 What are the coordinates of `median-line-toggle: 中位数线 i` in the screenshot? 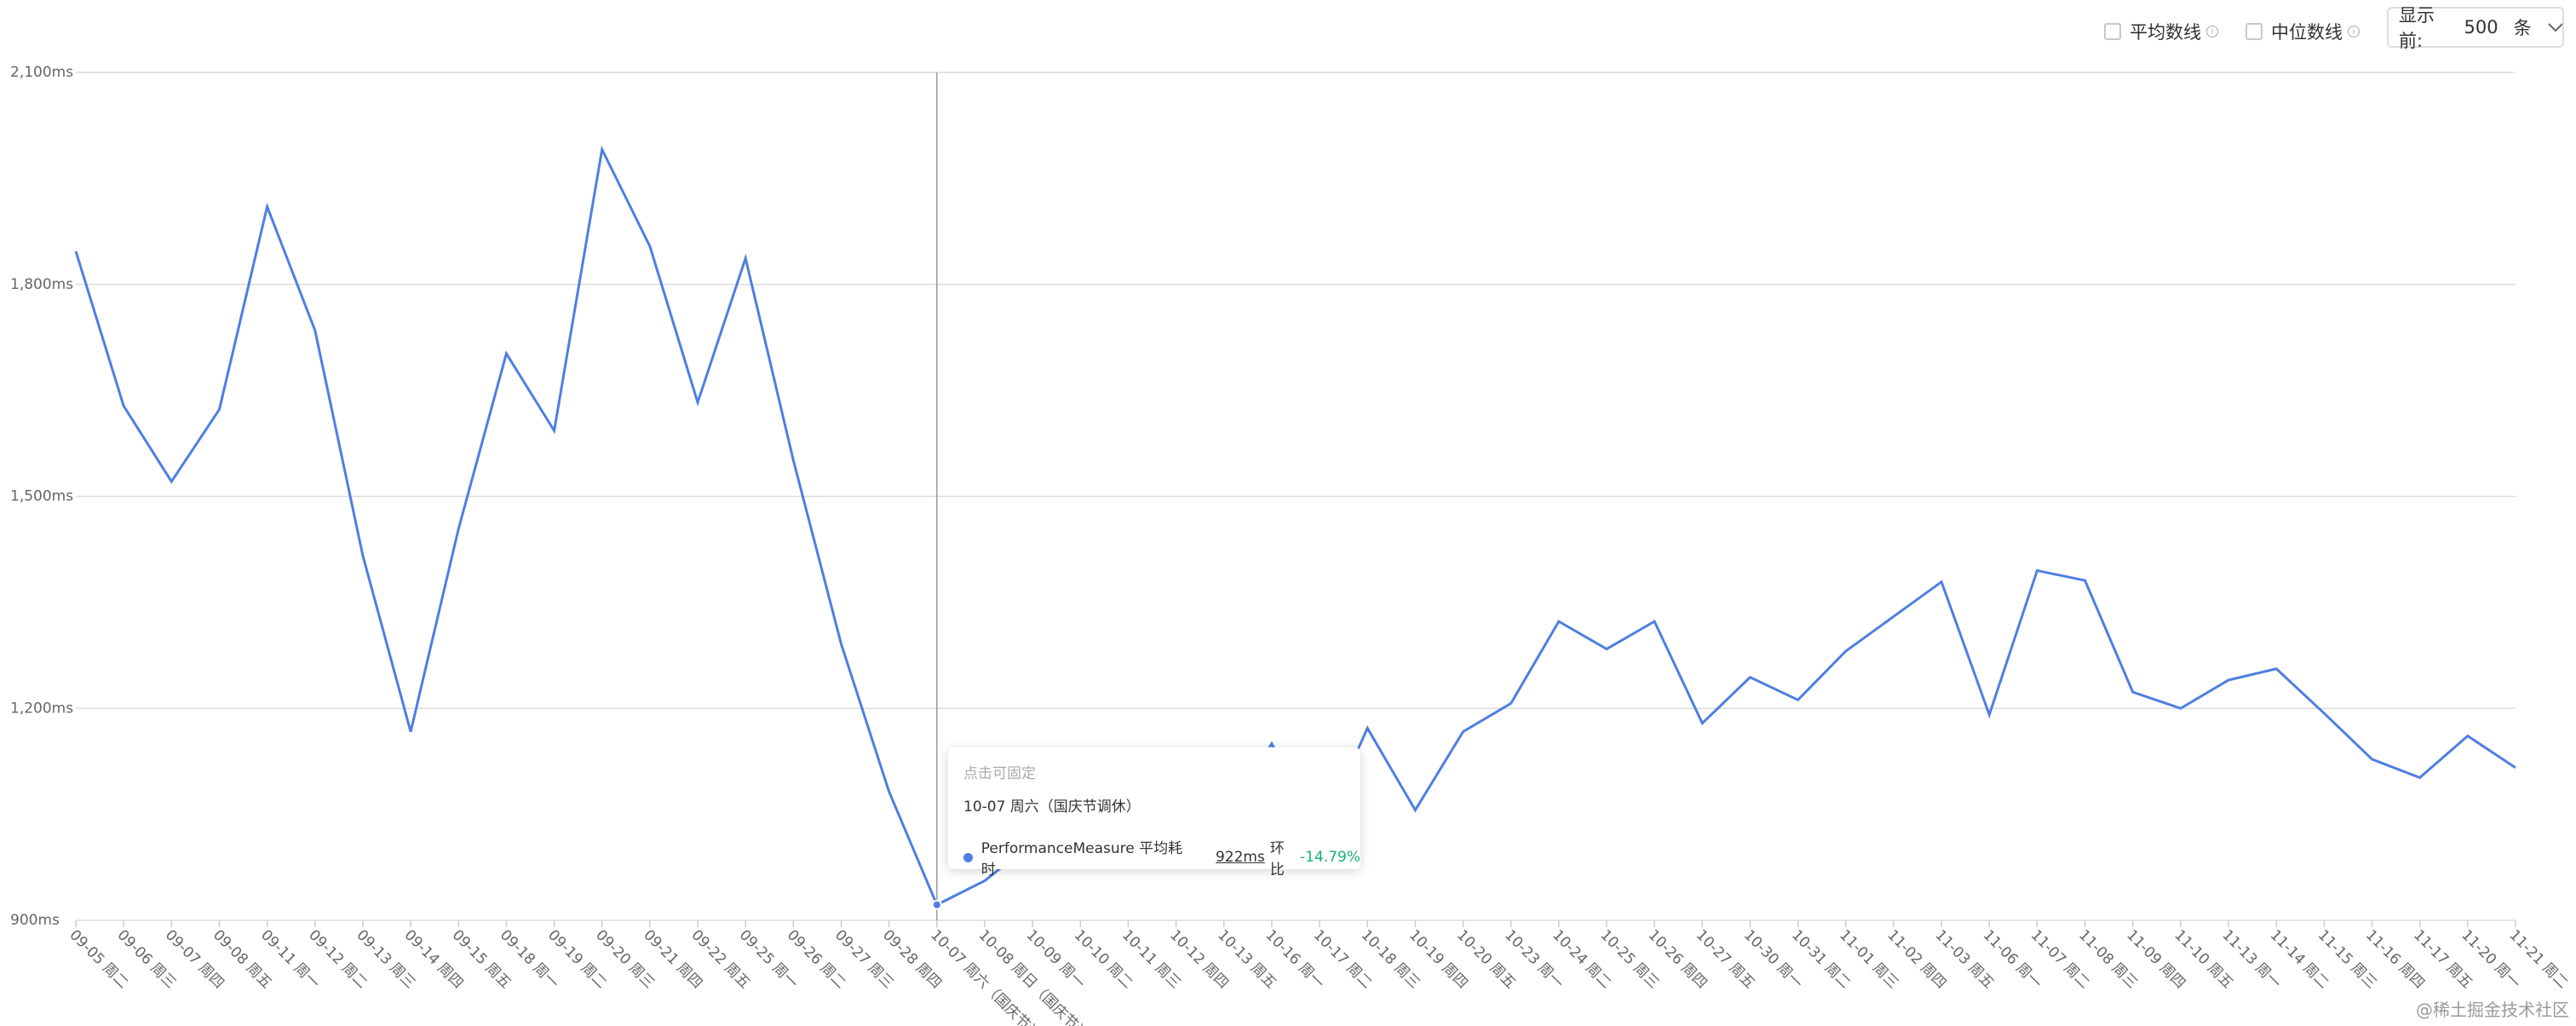 It's located at (2303, 31).